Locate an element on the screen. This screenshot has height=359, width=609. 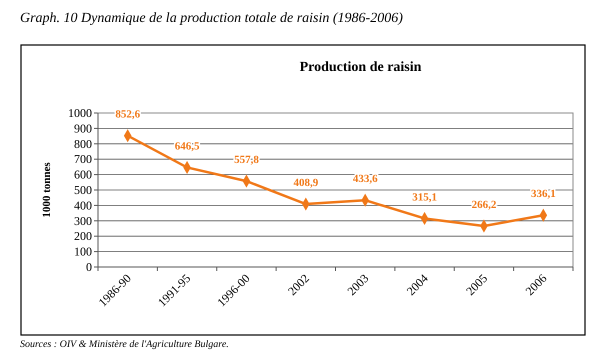
data-label: 408,9 is located at coordinates (306, 183).